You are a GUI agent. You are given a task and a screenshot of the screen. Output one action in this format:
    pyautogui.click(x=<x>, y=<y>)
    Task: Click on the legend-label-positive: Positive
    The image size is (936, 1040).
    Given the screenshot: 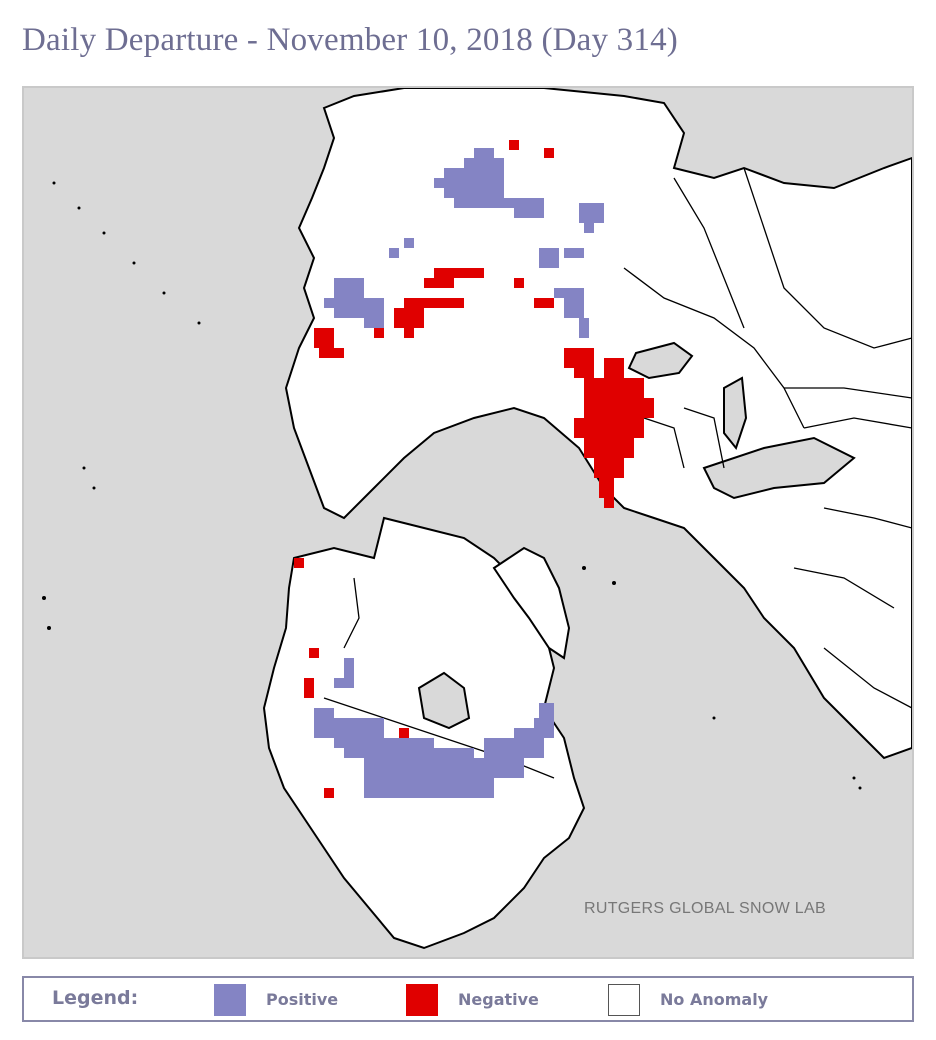 What is the action you would take?
    pyautogui.click(x=302, y=999)
    